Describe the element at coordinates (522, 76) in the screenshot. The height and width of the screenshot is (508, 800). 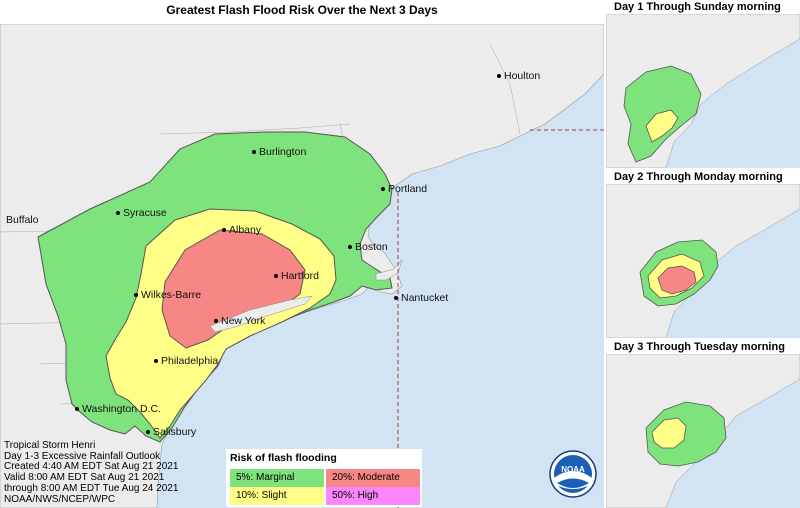
I see `city-name: Houlton` at that location.